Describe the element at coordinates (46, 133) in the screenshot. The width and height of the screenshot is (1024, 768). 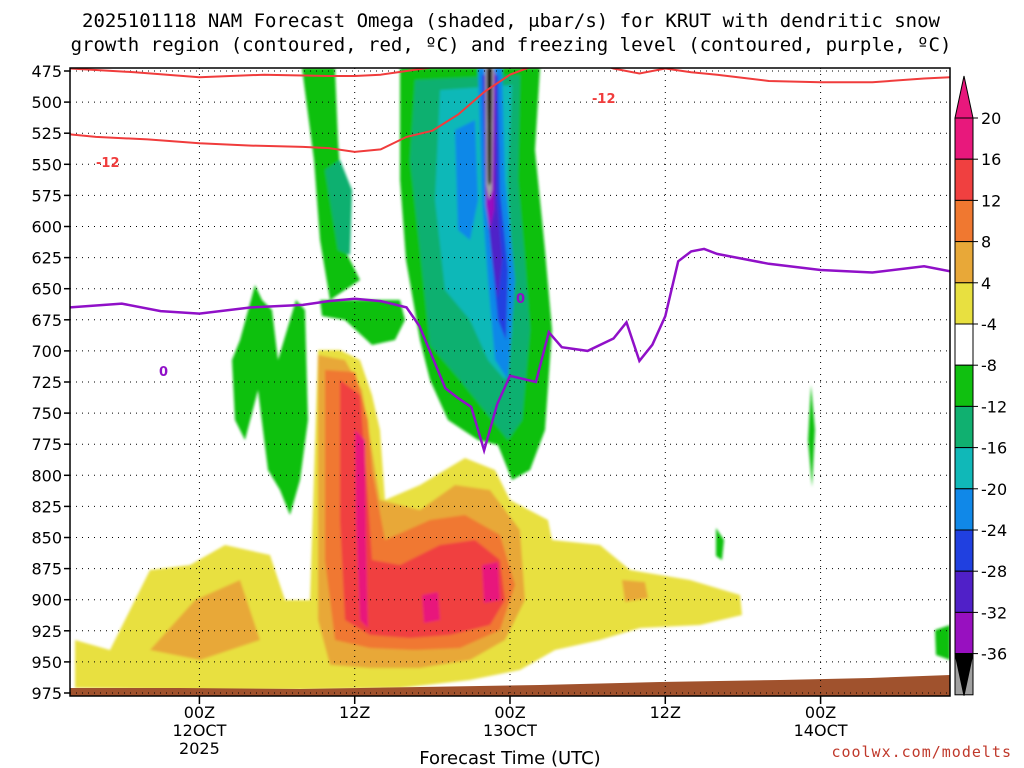
I see `y-tick-label: 525` at that location.